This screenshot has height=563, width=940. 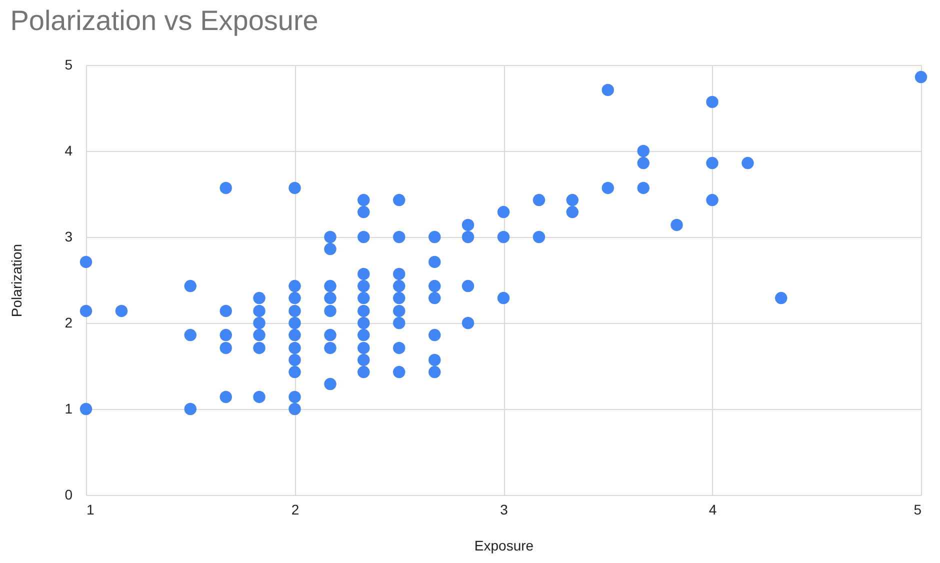 What do you see at coordinates (90, 510) in the screenshot?
I see `x-tick-label: 1` at bounding box center [90, 510].